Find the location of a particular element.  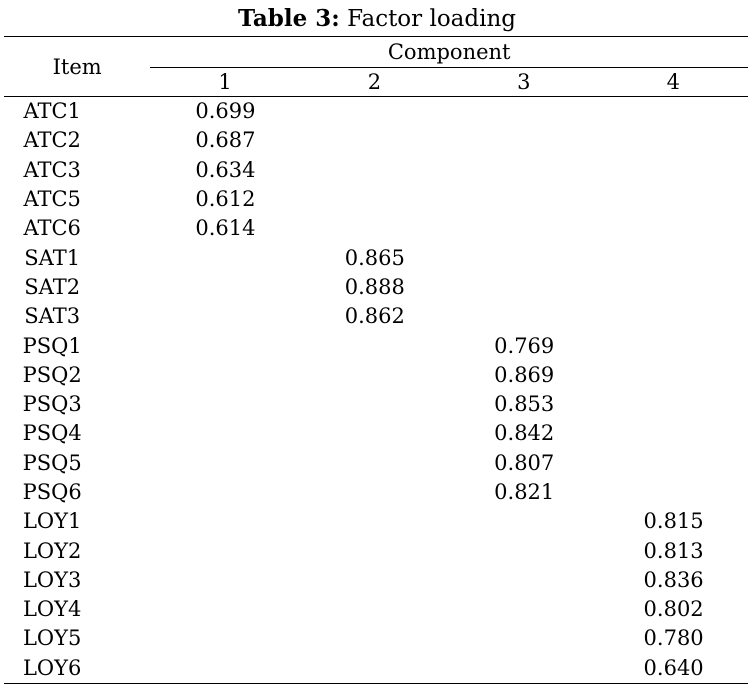

loading-cell-component-1: 0.612 is located at coordinates (225, 199).